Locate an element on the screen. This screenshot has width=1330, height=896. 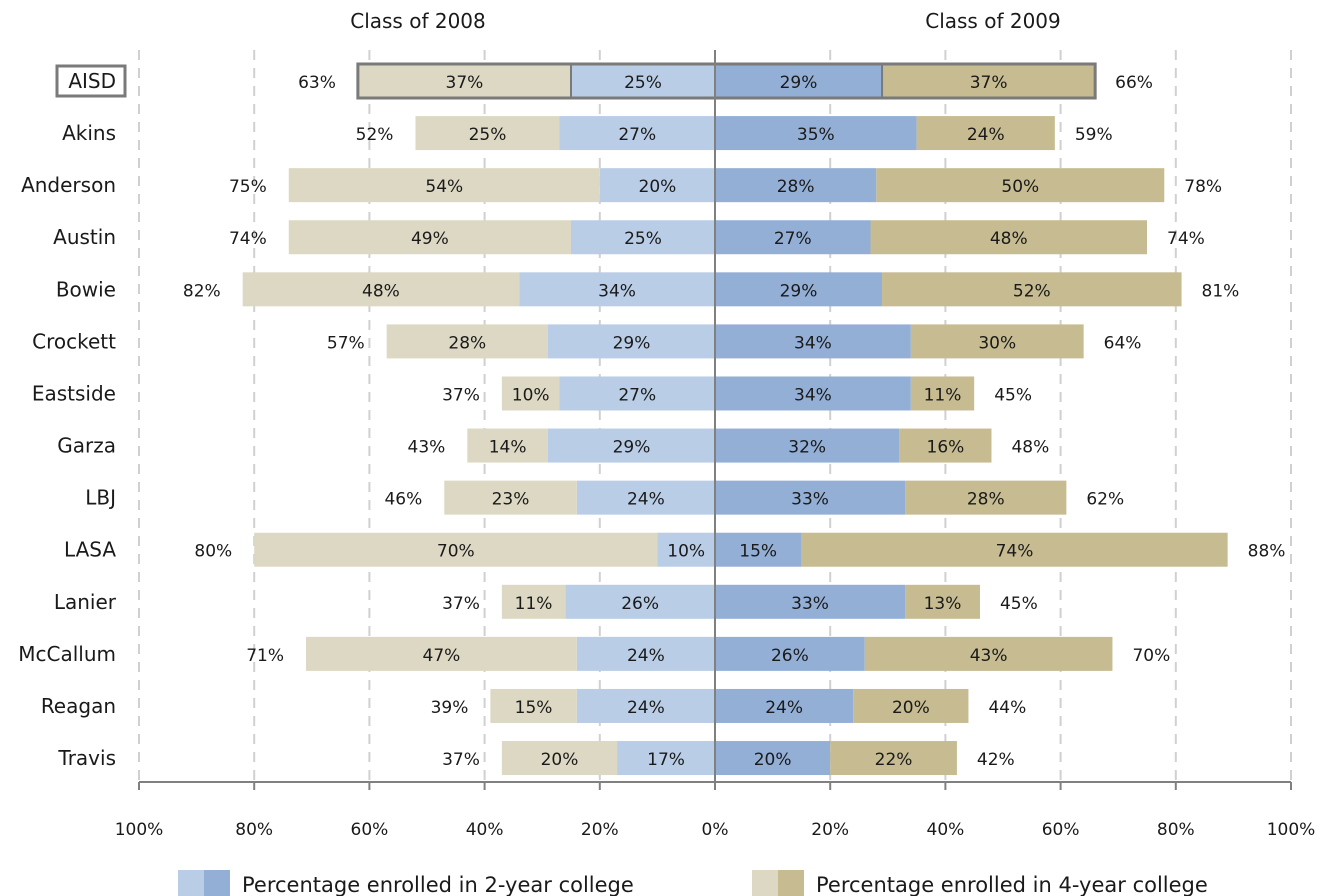
label-2009-4yr: 30% is located at coordinates (997, 343).